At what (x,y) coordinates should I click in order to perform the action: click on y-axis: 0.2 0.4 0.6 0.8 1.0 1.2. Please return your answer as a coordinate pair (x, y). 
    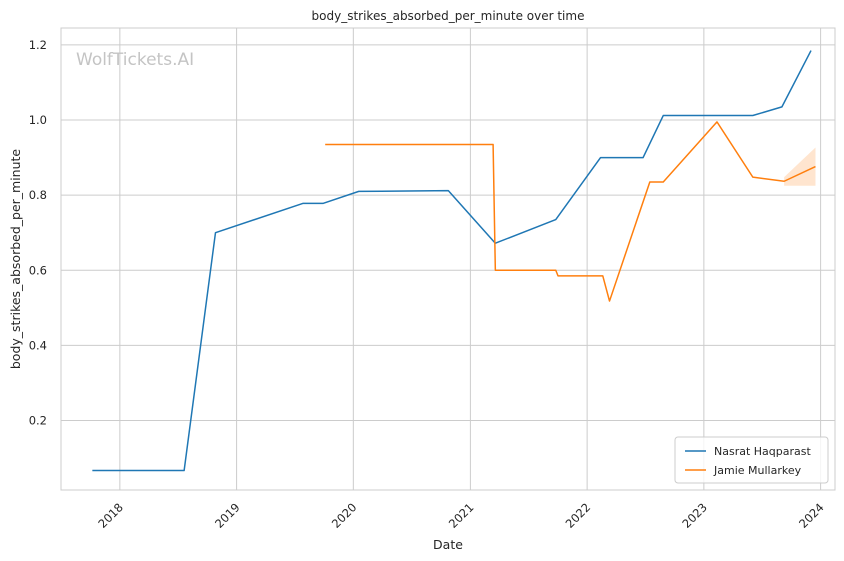
    Looking at the image, I should click on (38, 233).